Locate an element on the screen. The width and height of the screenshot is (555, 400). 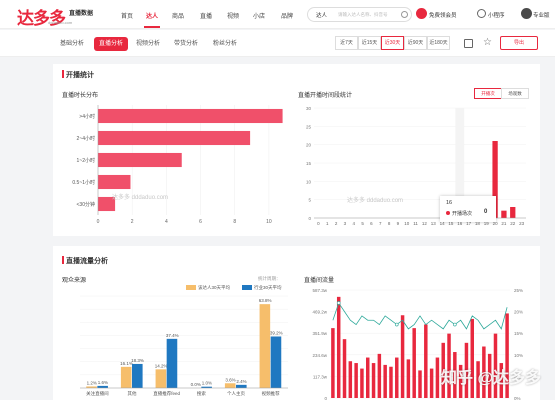
data-label: 63.8% is located at coordinates (265, 300).